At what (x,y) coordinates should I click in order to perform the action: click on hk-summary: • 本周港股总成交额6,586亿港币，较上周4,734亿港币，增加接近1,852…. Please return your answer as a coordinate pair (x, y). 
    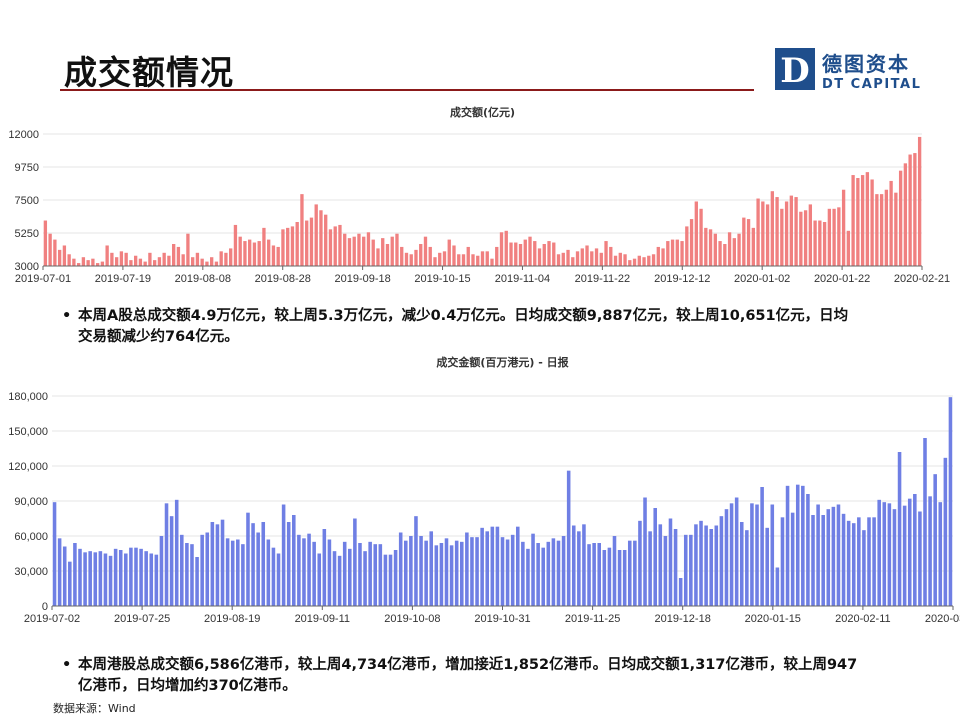
    Looking at the image, I should click on (460, 676).